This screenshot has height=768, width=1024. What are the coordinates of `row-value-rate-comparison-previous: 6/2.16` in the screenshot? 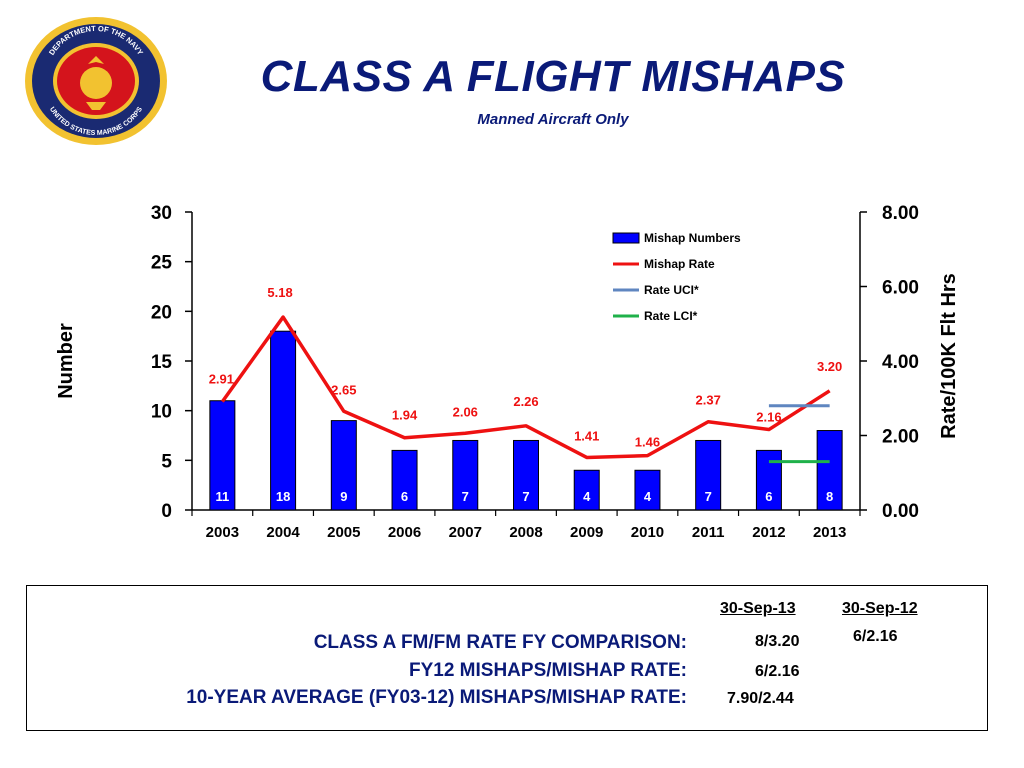 It's located at (875, 636).